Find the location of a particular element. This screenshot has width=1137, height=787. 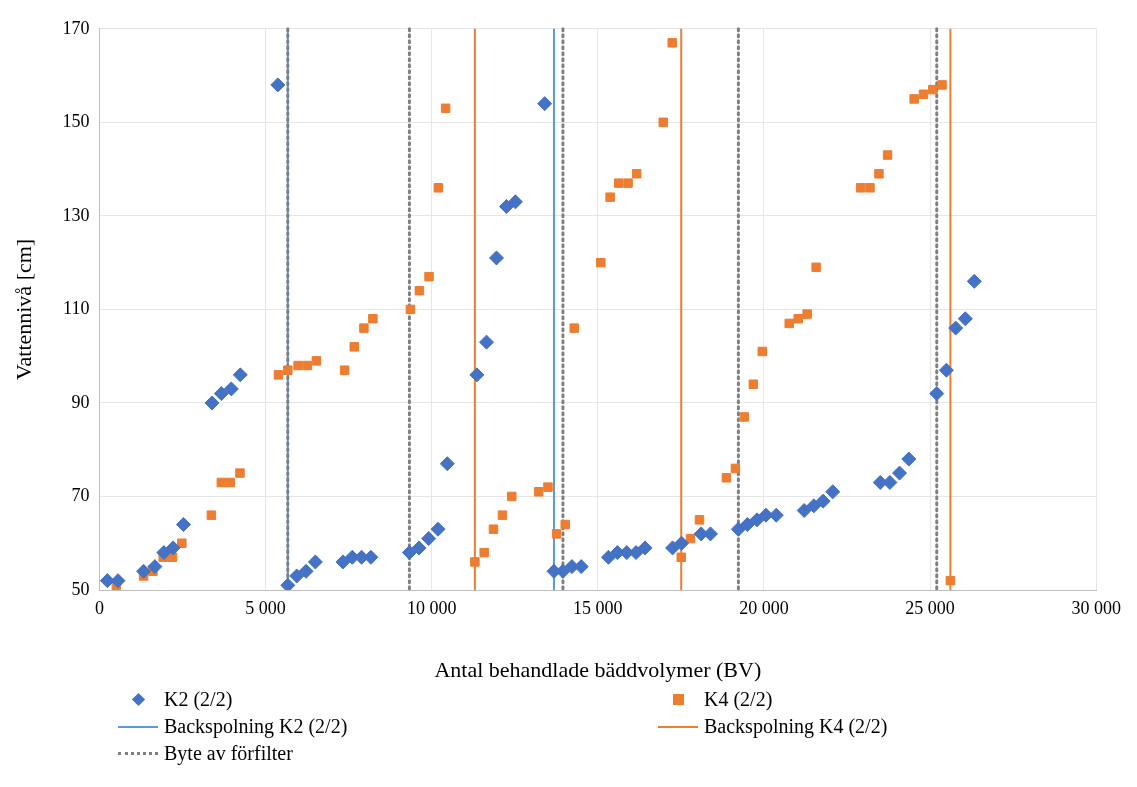

legend-label: K4 (2/2) is located at coordinates (738, 699).